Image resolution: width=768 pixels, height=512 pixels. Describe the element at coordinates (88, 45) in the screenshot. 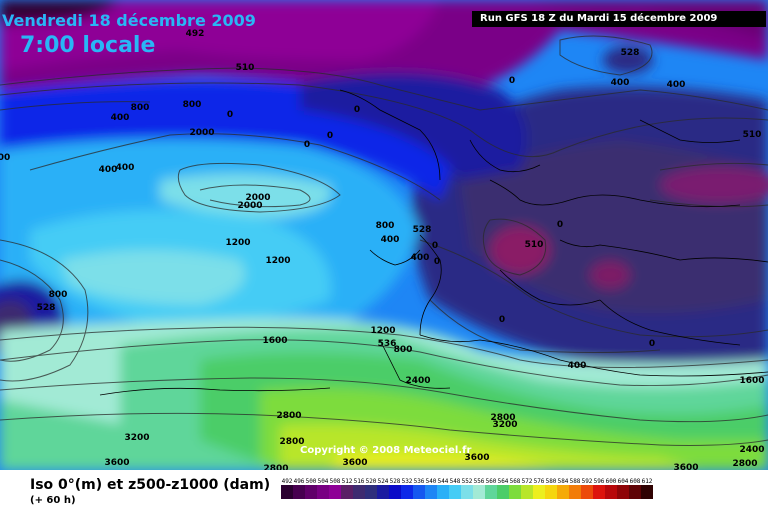

I see `forecast-time: 7:00 locale` at that location.